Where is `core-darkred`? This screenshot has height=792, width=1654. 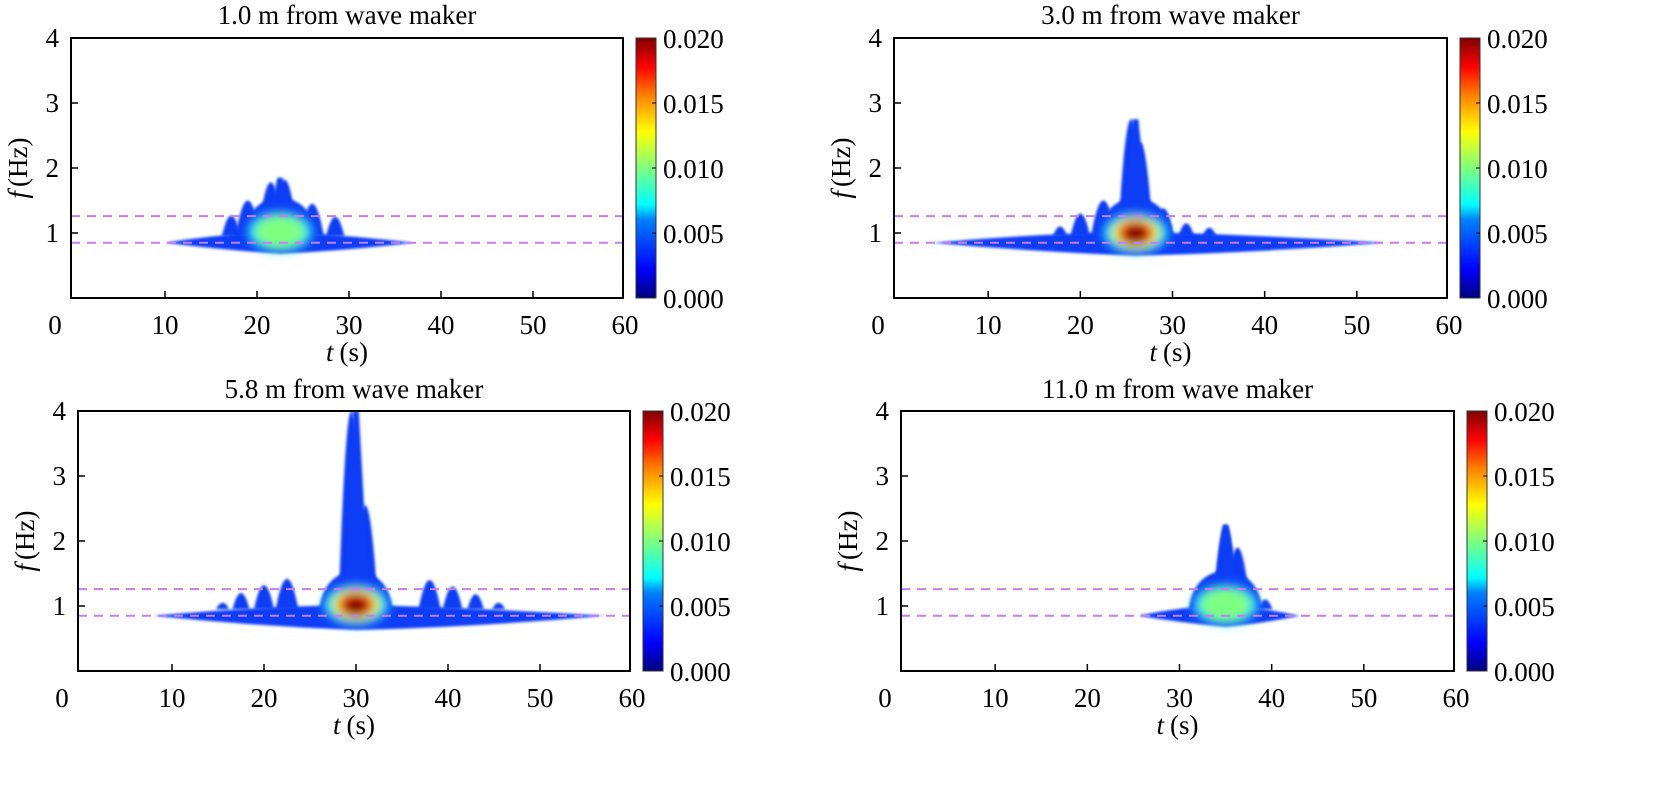 core-darkred is located at coordinates (1136, 234).